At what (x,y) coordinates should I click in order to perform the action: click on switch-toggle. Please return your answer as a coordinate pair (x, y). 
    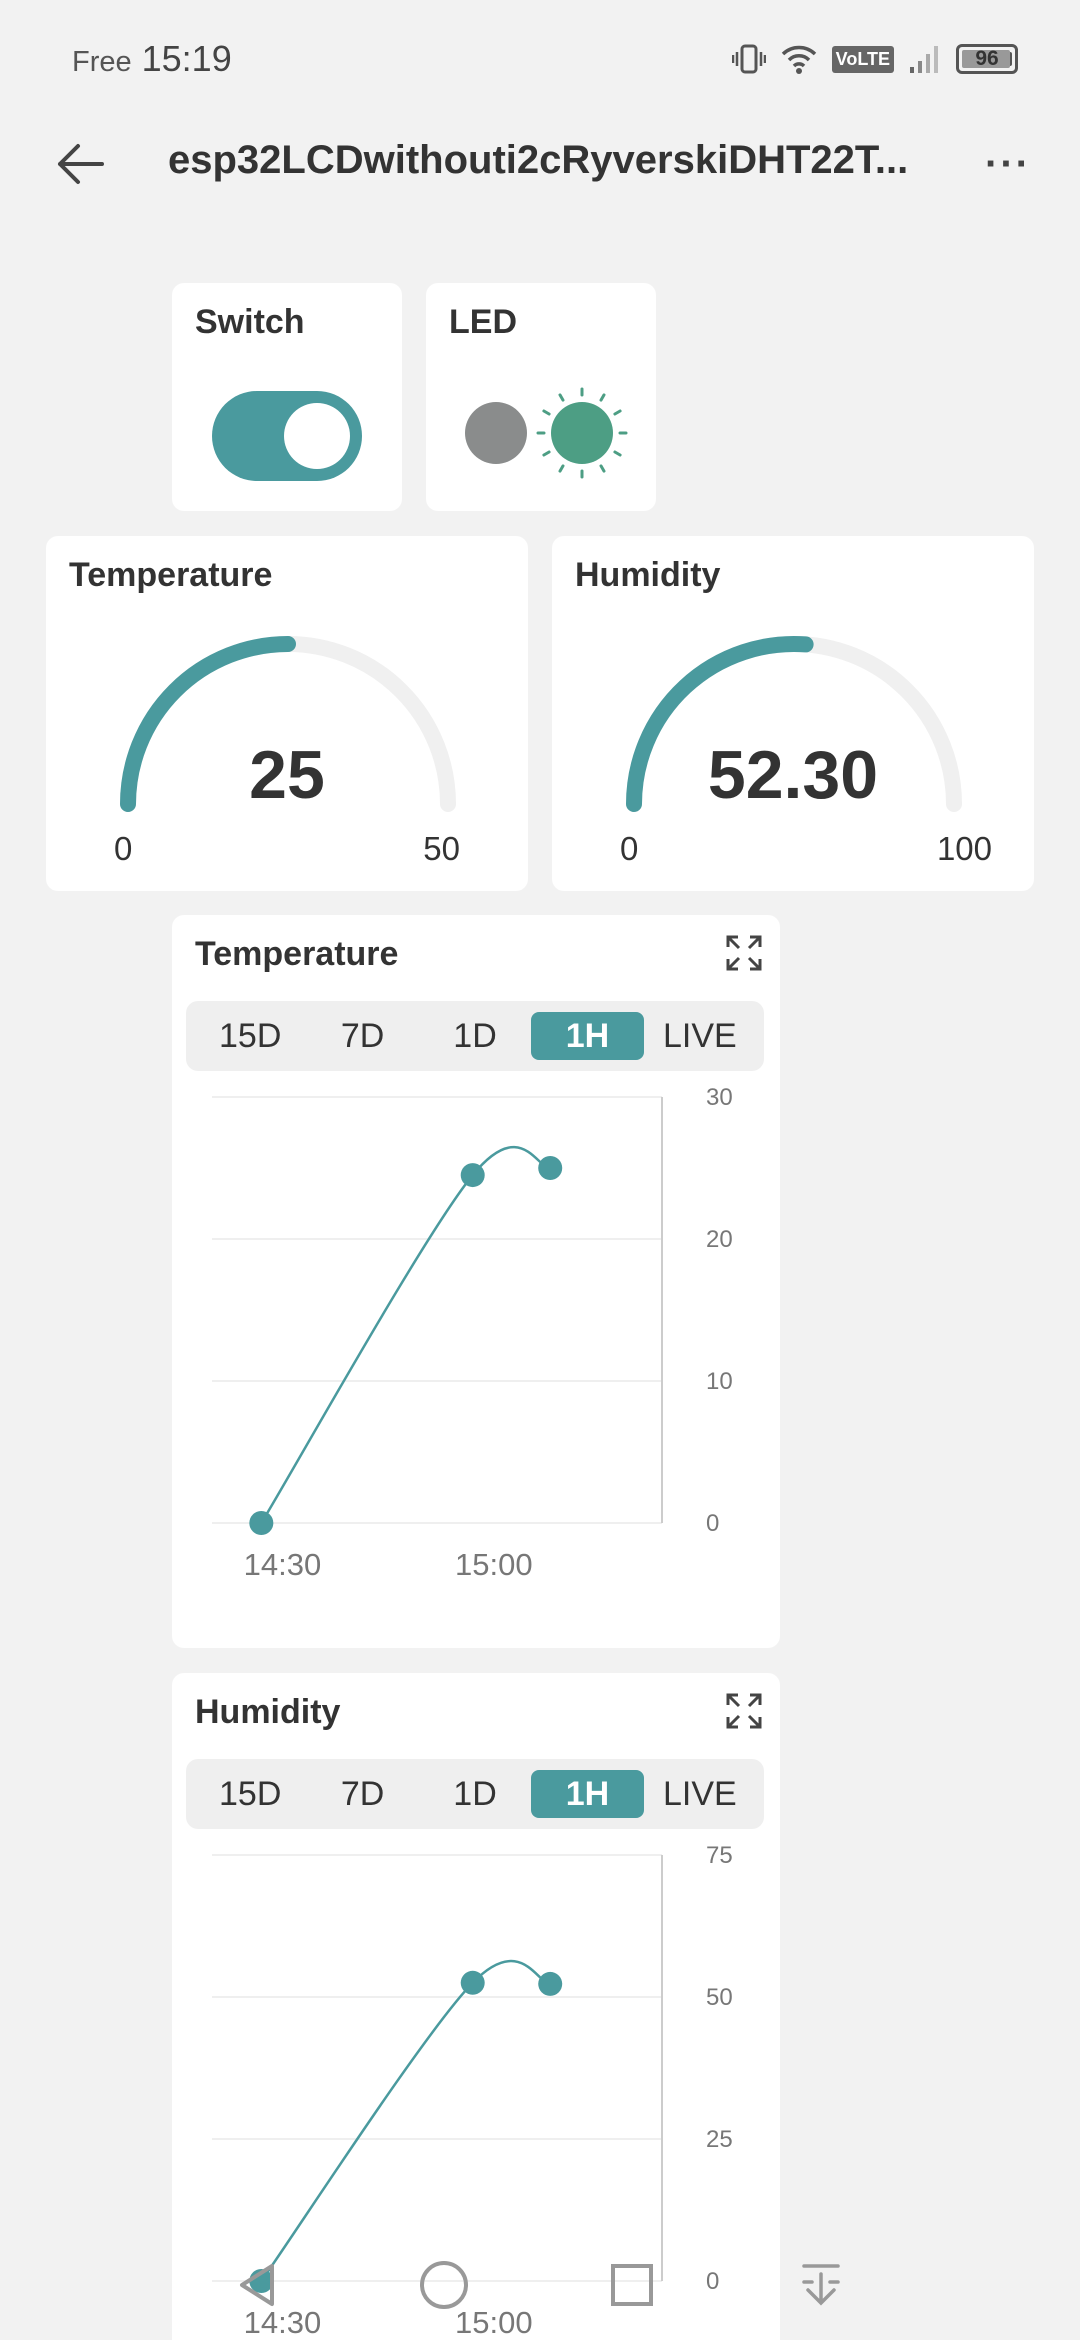
    Looking at the image, I should click on (287, 436).